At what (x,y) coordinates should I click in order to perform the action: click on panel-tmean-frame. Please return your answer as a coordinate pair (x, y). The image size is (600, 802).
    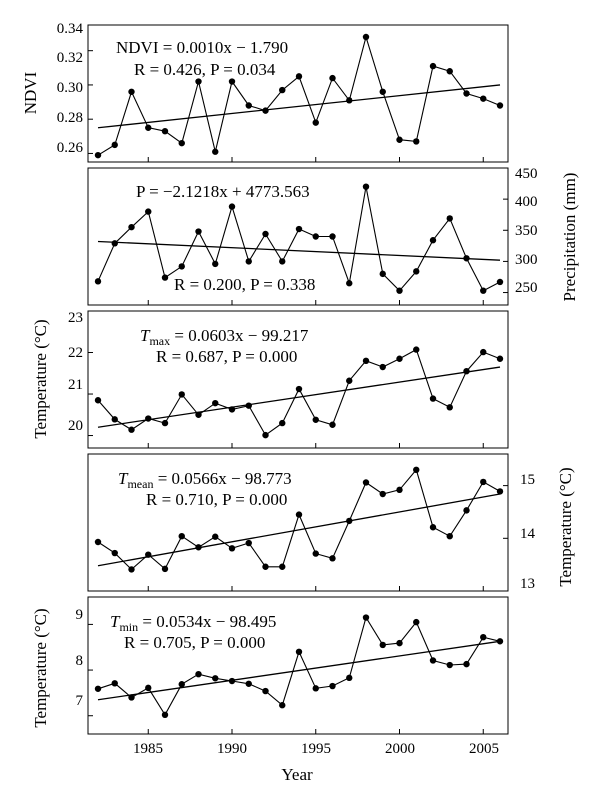
    Looking at the image, I should click on (298, 522).